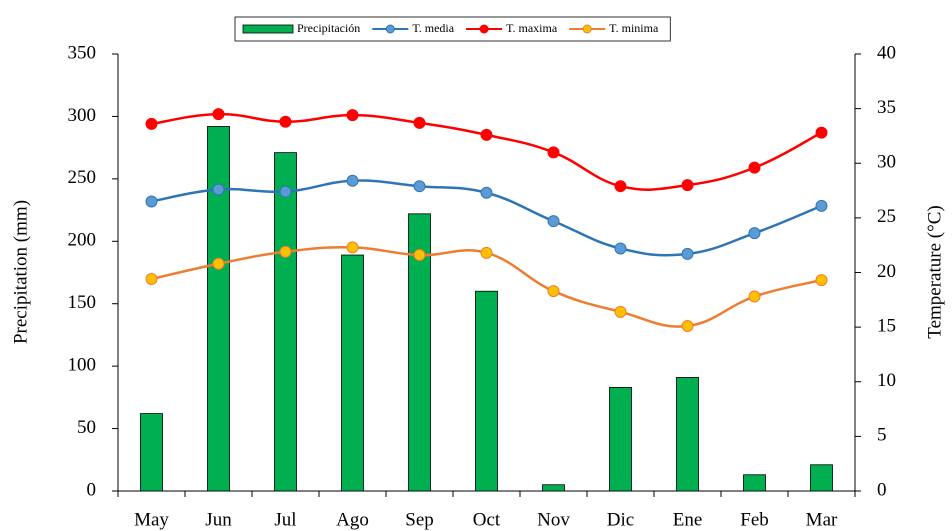 This screenshot has width=952, height=531. I want to click on x-tick-label: Jun, so click(218, 519).